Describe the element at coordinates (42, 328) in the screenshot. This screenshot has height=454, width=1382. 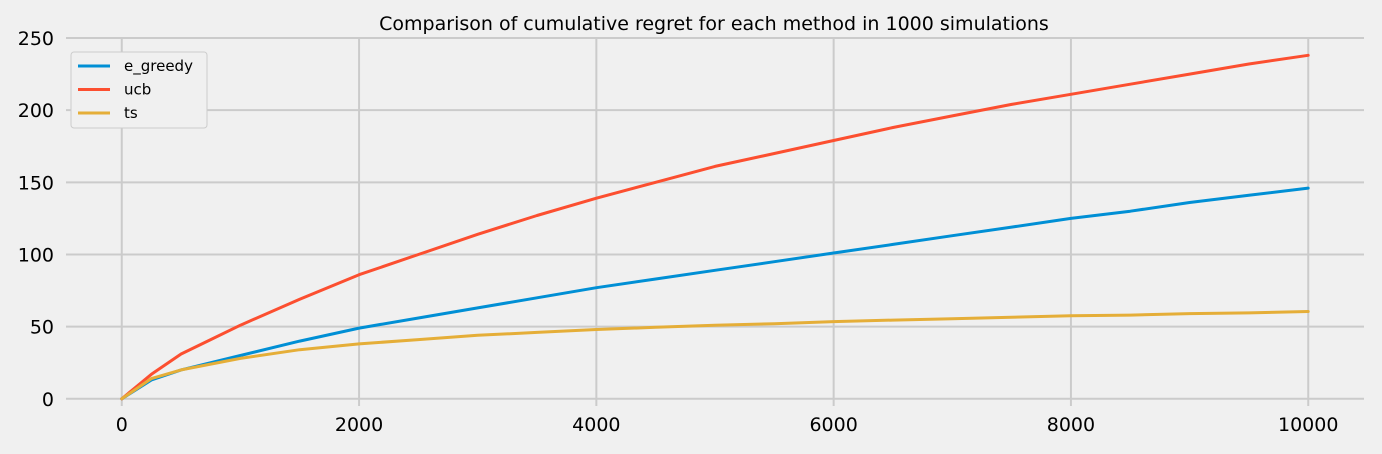
I see `y-tick-label: 50` at that location.